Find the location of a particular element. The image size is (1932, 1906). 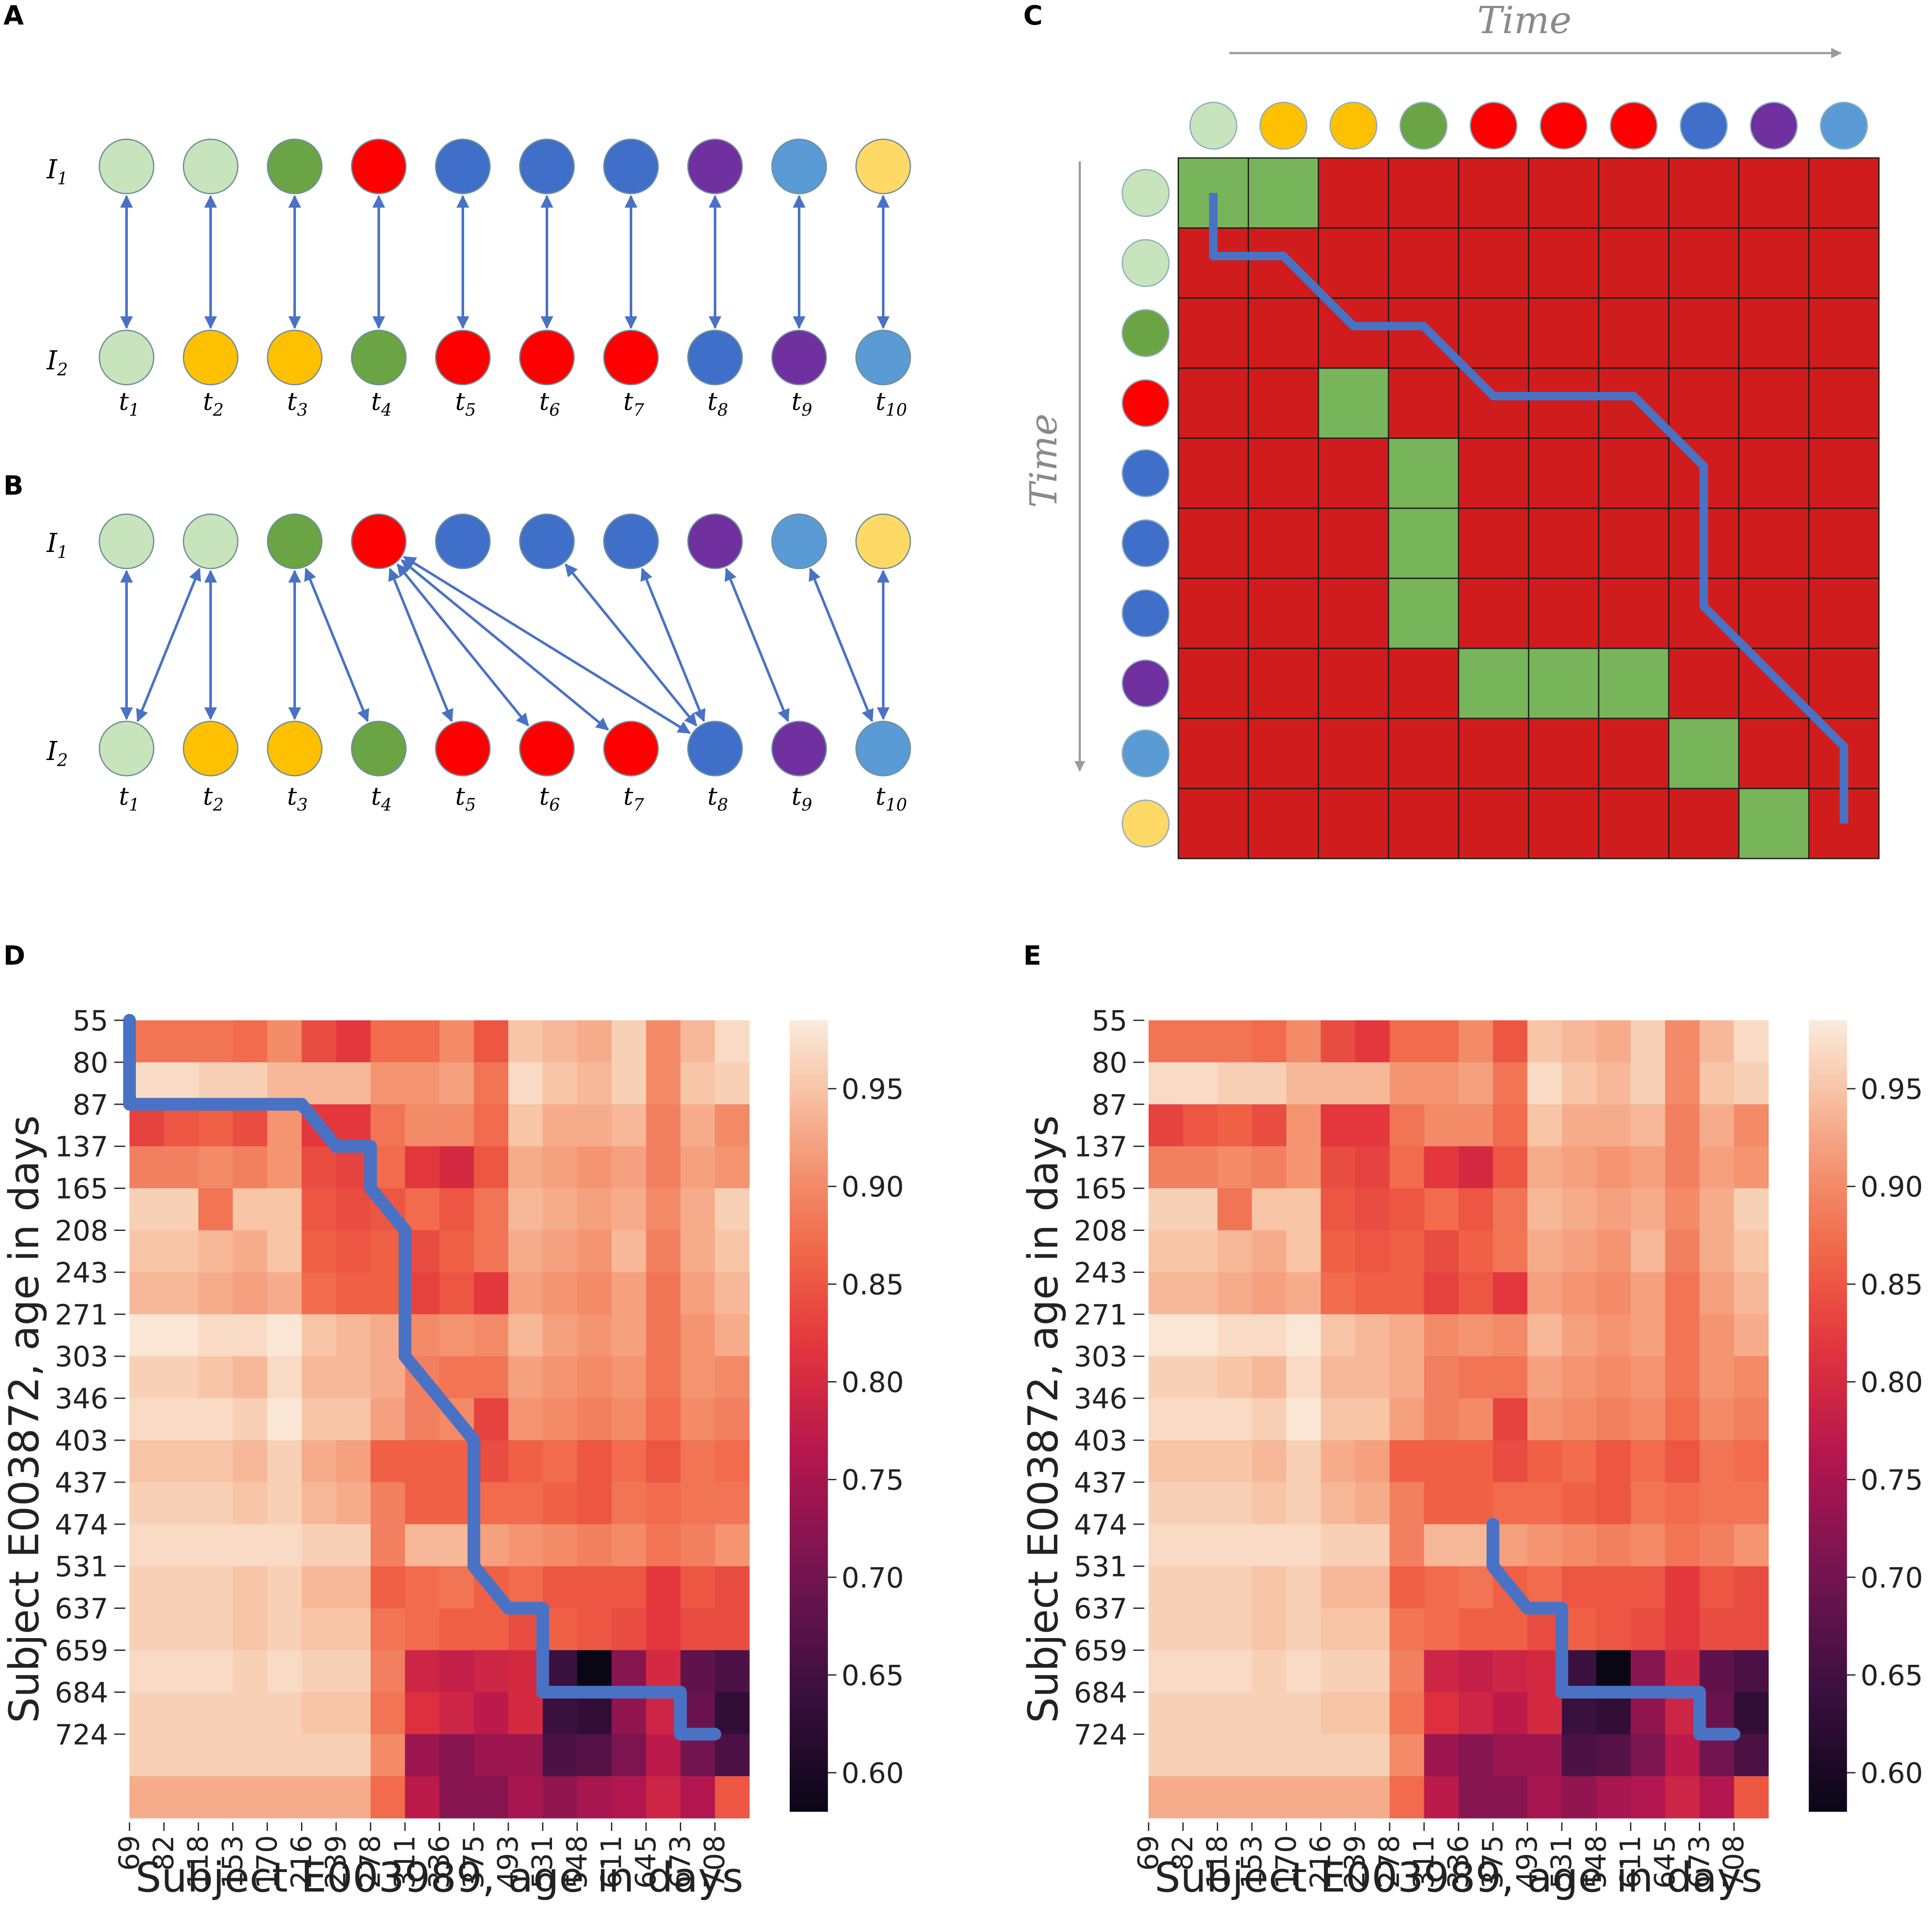

panel-a-time-label-4: t4 is located at coordinates (381, 404).